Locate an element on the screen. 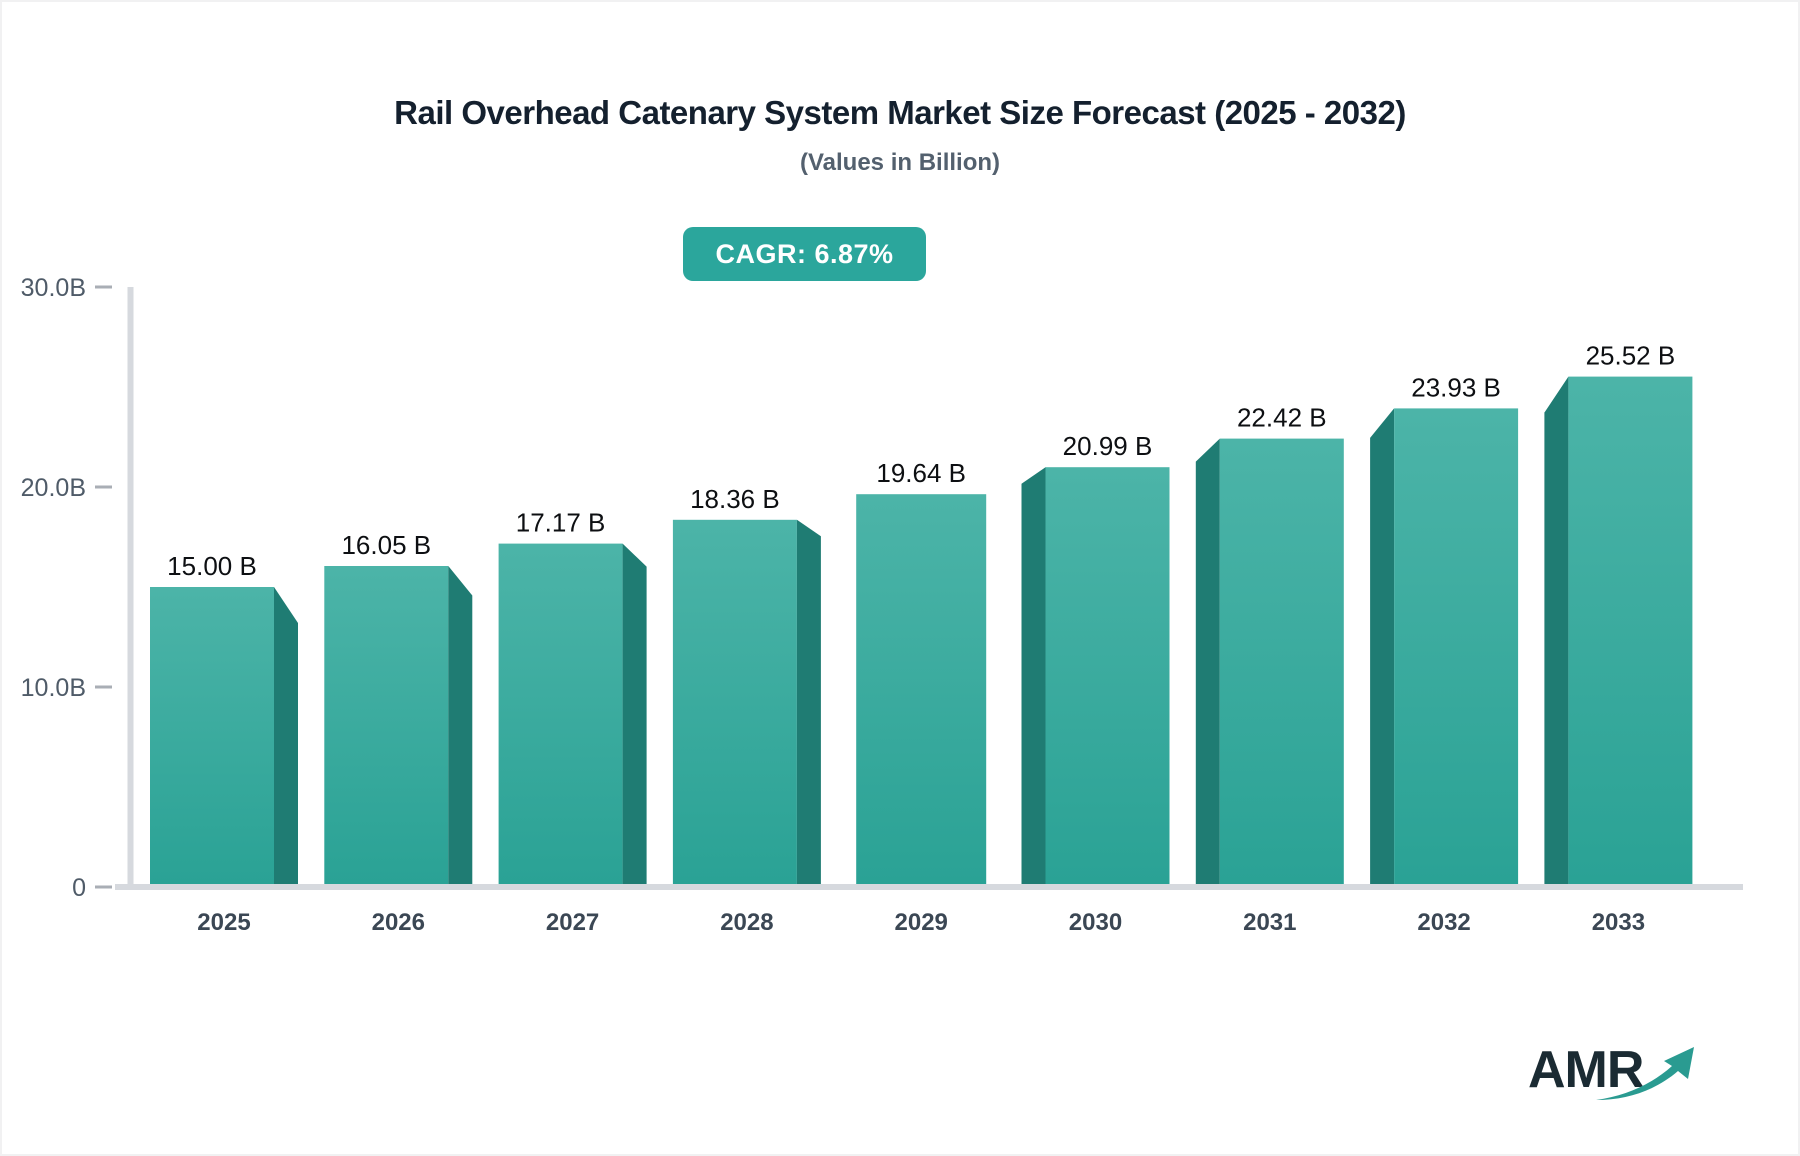  bar-2032 is located at coordinates (1444, 646).